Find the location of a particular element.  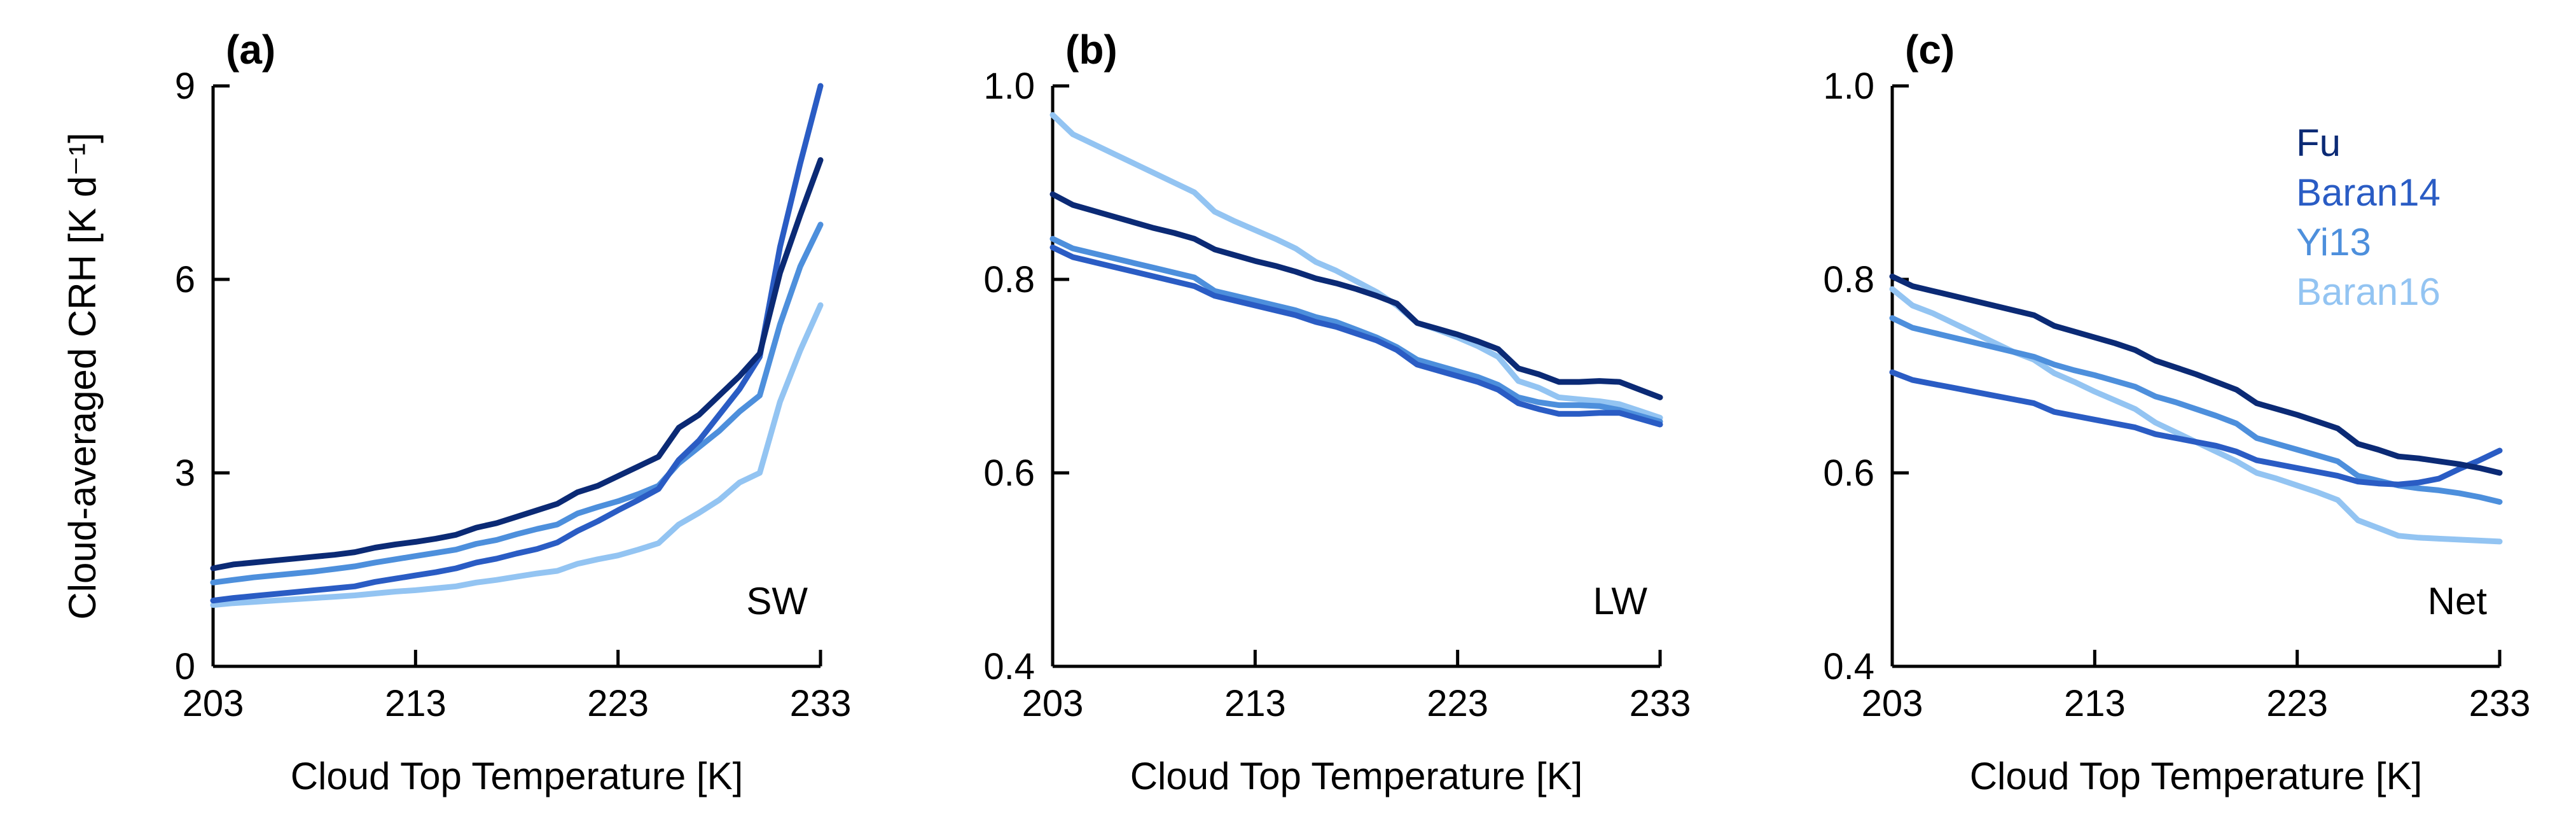

y-axis-label: Cloud-averaged CRH [K d⁻¹] is located at coordinates (82, 375).